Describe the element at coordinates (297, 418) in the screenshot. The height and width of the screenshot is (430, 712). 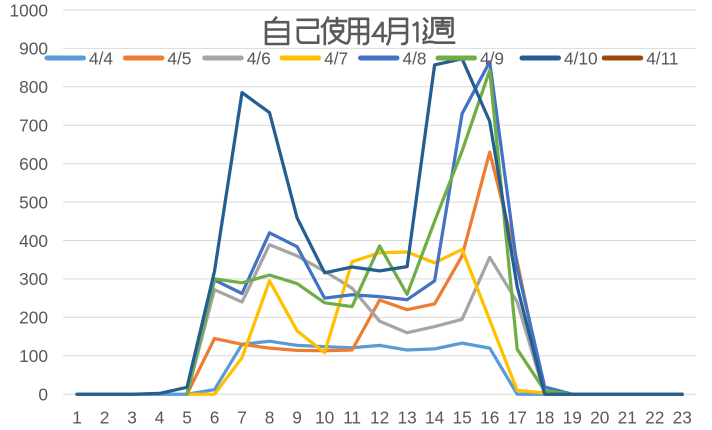
I see `svg-text: 9` at that location.